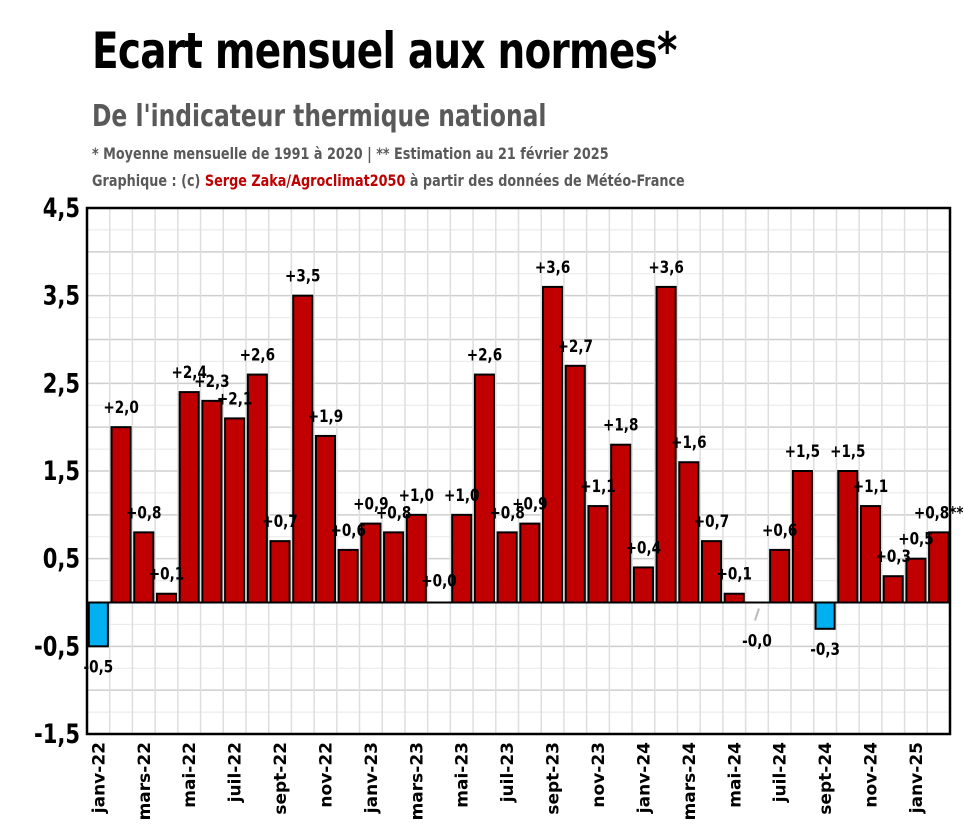 This screenshot has width=964, height=837. What do you see at coordinates (643, 548) in the screenshot?
I see `data-label: +0,4` at bounding box center [643, 548].